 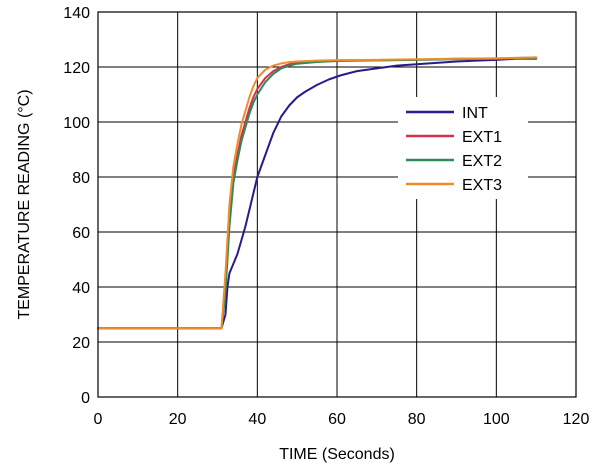 I want to click on x-axis-title: TIME (Seconds), so click(x=337, y=454).